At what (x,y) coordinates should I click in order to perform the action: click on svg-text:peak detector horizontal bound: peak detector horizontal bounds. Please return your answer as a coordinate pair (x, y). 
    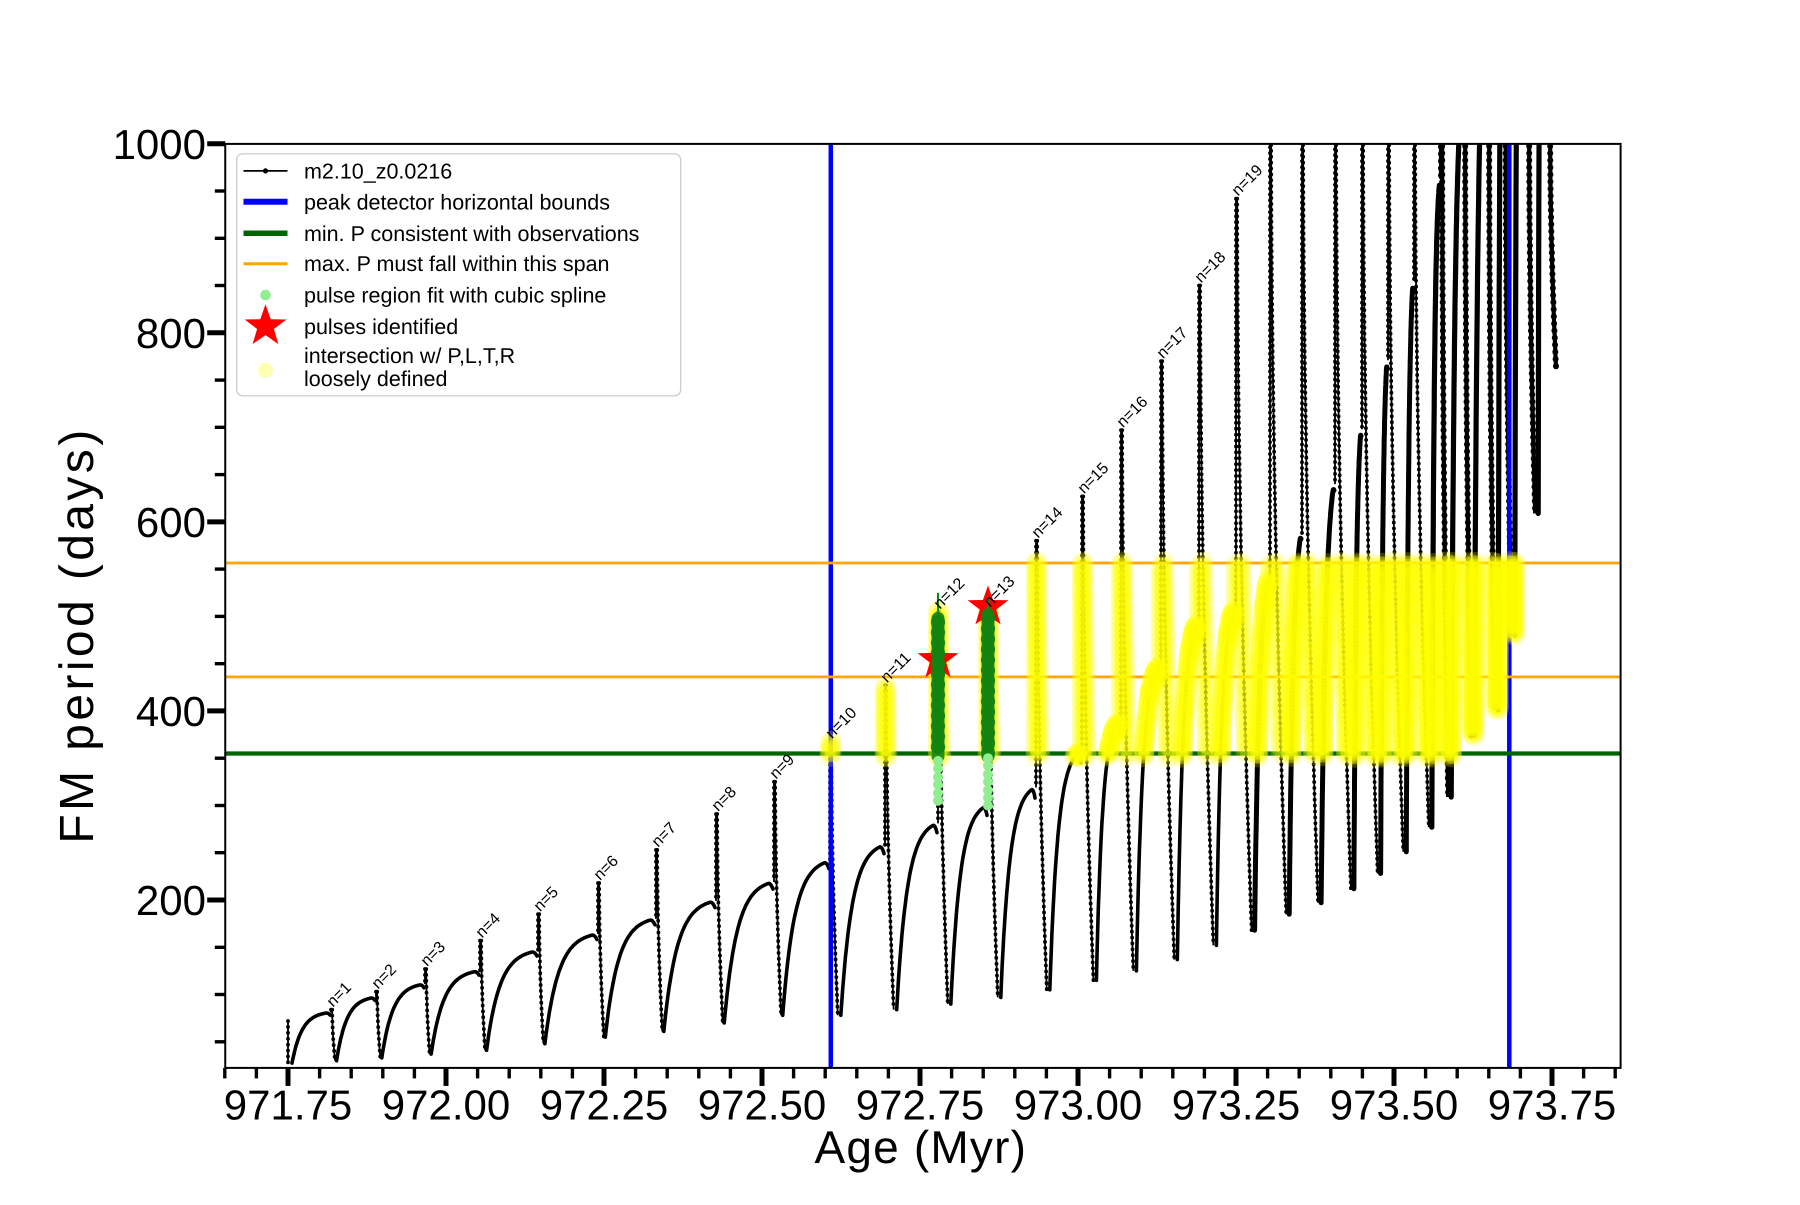
    Looking at the image, I should click on (457, 202).